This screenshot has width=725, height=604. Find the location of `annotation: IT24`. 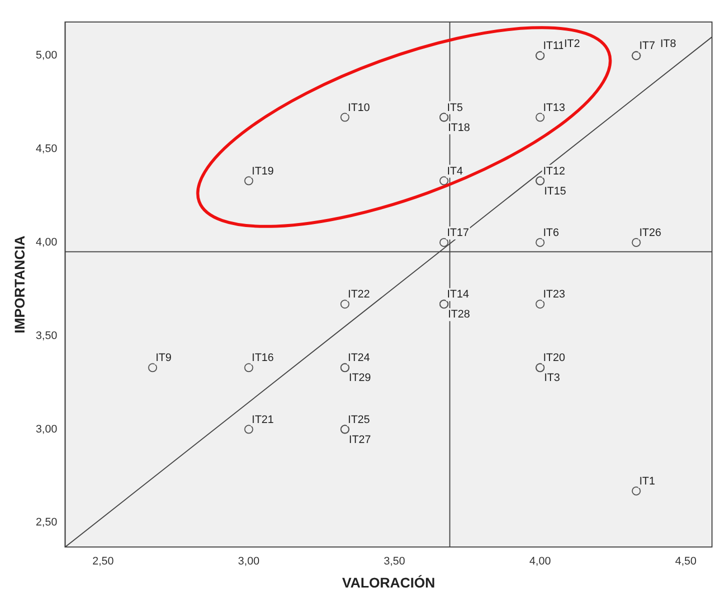

annotation: IT24 is located at coordinates (359, 358).